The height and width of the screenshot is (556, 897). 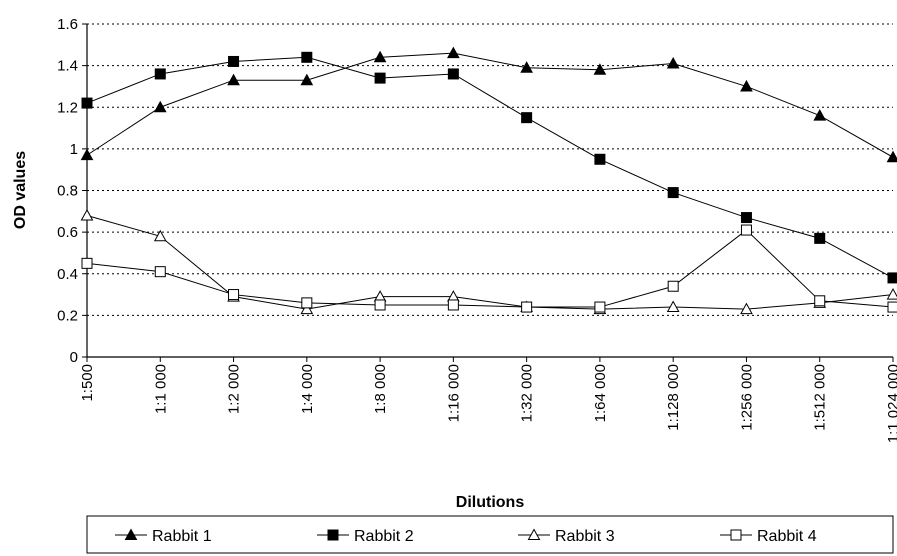 What do you see at coordinates (67, 107) in the screenshot?
I see `y-tick-label: 1.2` at bounding box center [67, 107].